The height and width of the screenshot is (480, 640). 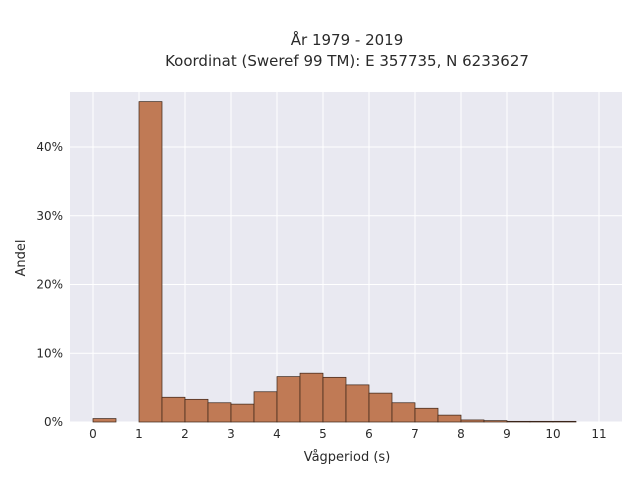 What do you see at coordinates (231, 434) in the screenshot?
I see `x-tick-label: 3` at bounding box center [231, 434].